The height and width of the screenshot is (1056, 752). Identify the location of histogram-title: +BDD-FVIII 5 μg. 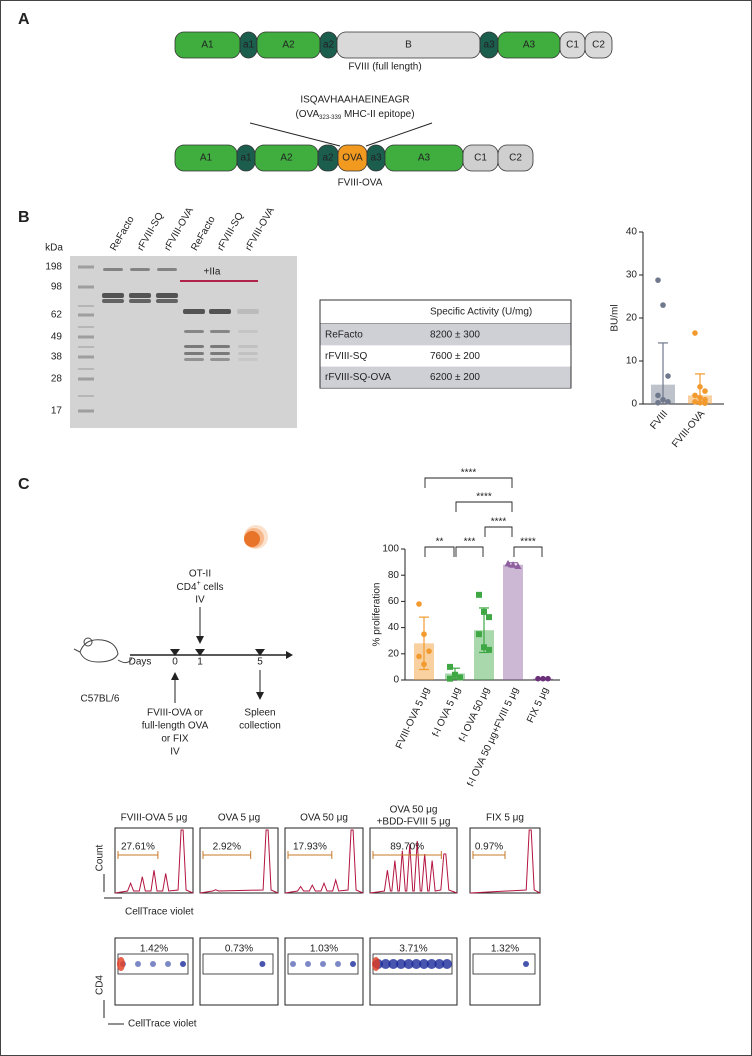
(414, 822).